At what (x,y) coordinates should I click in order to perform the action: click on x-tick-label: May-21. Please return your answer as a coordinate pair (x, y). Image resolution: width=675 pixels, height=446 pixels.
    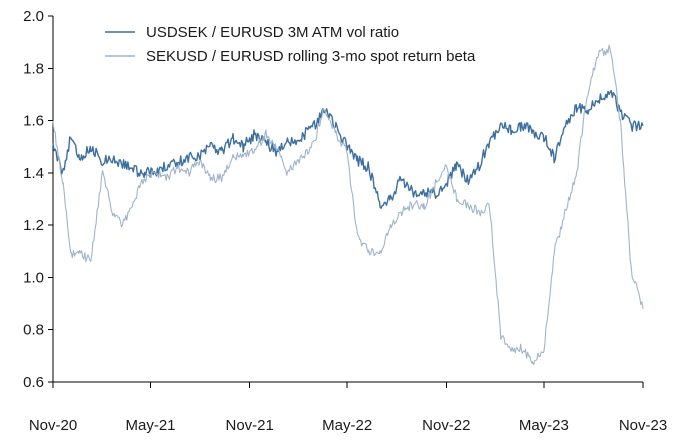
    Looking at the image, I should click on (151, 425).